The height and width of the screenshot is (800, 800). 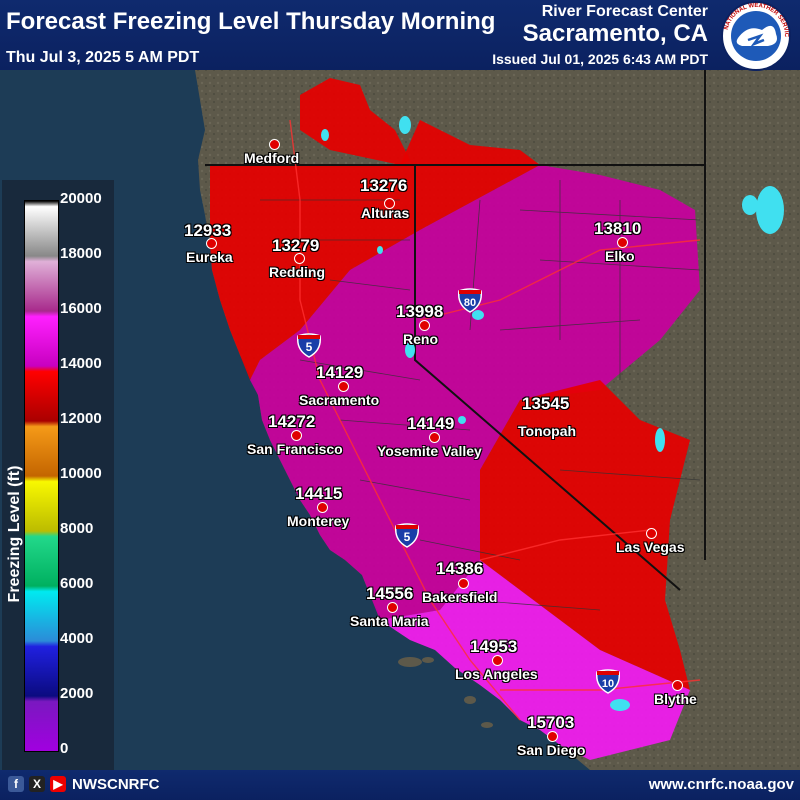 What do you see at coordinates (618, 228) in the screenshot?
I see `station-value-elko: 13810` at bounding box center [618, 228].